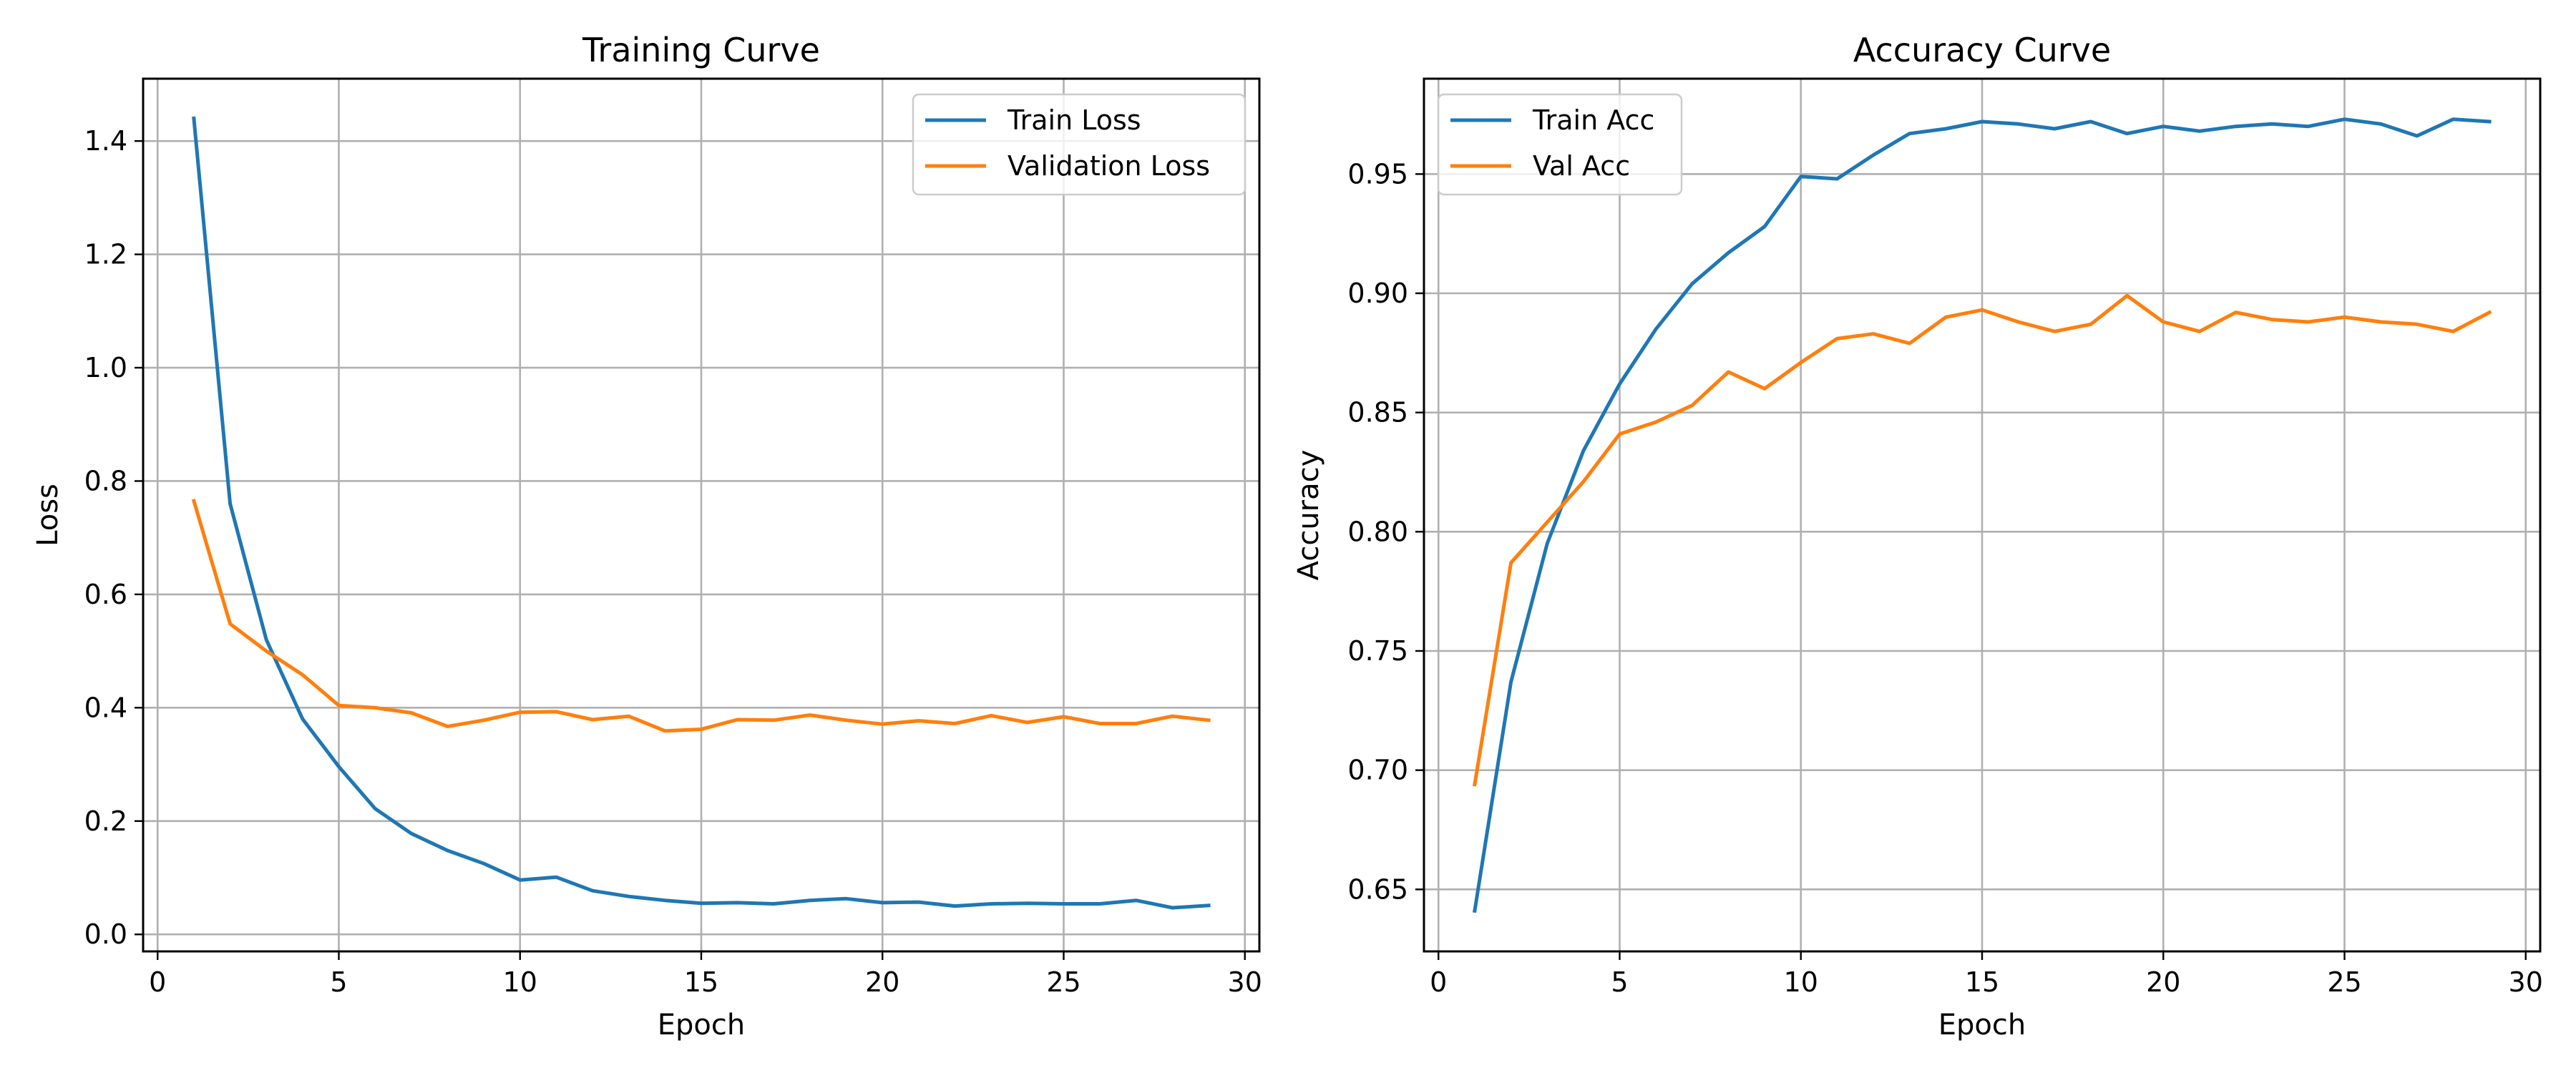 The image size is (2576, 1073). What do you see at coordinates (105, 707) in the screenshot?
I see `y-tick-label: 0.4` at bounding box center [105, 707].